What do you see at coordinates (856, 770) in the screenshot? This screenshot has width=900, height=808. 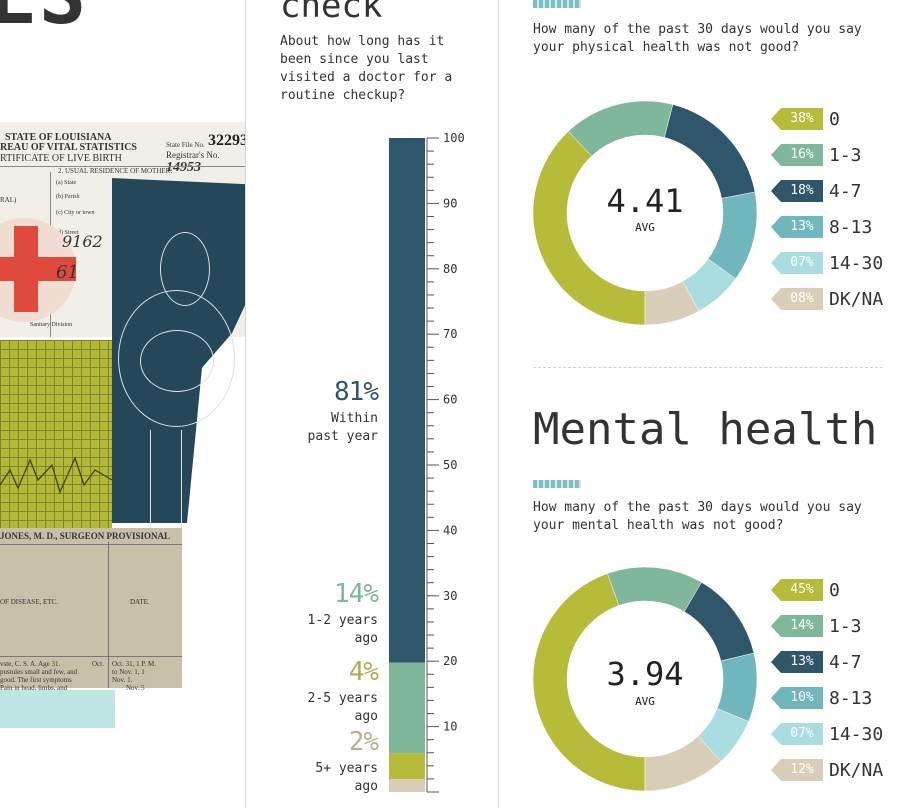 I see `legend-category: DK/NA` at bounding box center [856, 770].